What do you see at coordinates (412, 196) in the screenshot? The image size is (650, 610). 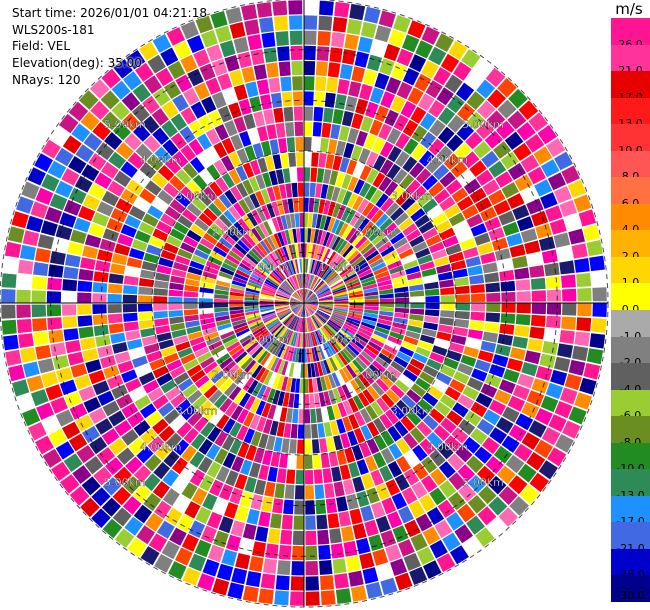 I see `range-ring-label: 3.00km` at bounding box center [412, 196].